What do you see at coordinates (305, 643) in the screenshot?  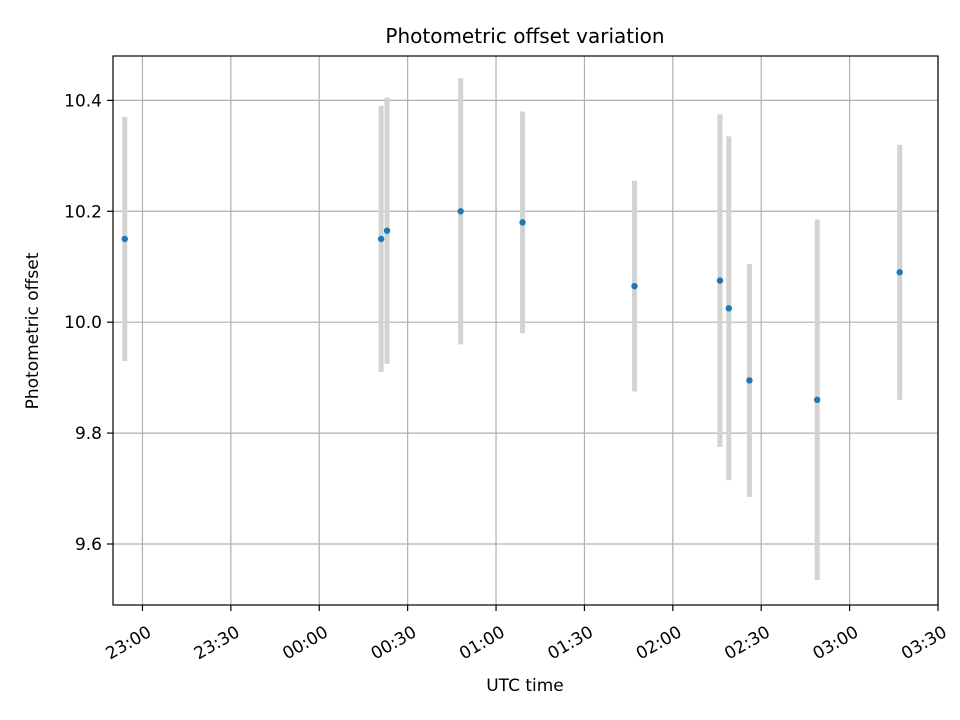 I see `x-tick-label: 00:00` at bounding box center [305, 643].